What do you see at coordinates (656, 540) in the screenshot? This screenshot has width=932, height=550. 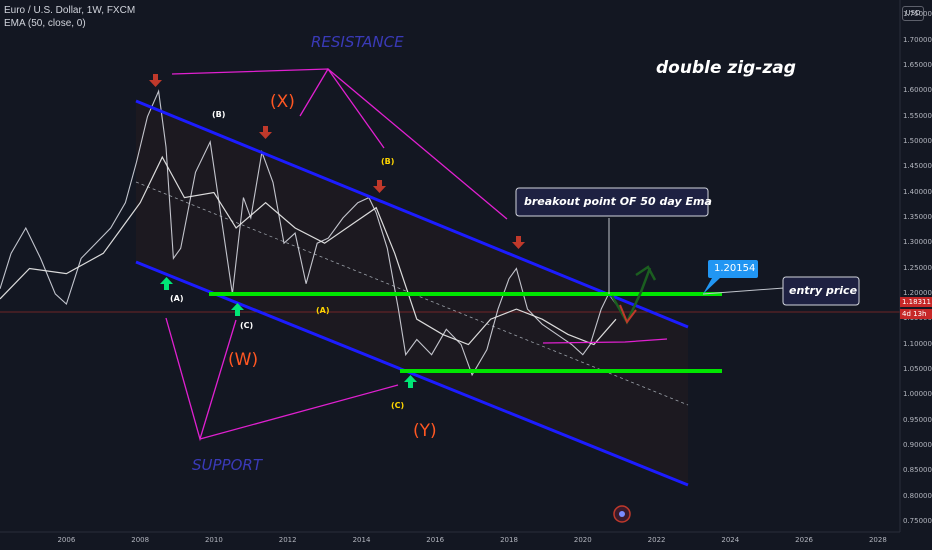 I see `x-tick-label: 2022` at bounding box center [656, 540].